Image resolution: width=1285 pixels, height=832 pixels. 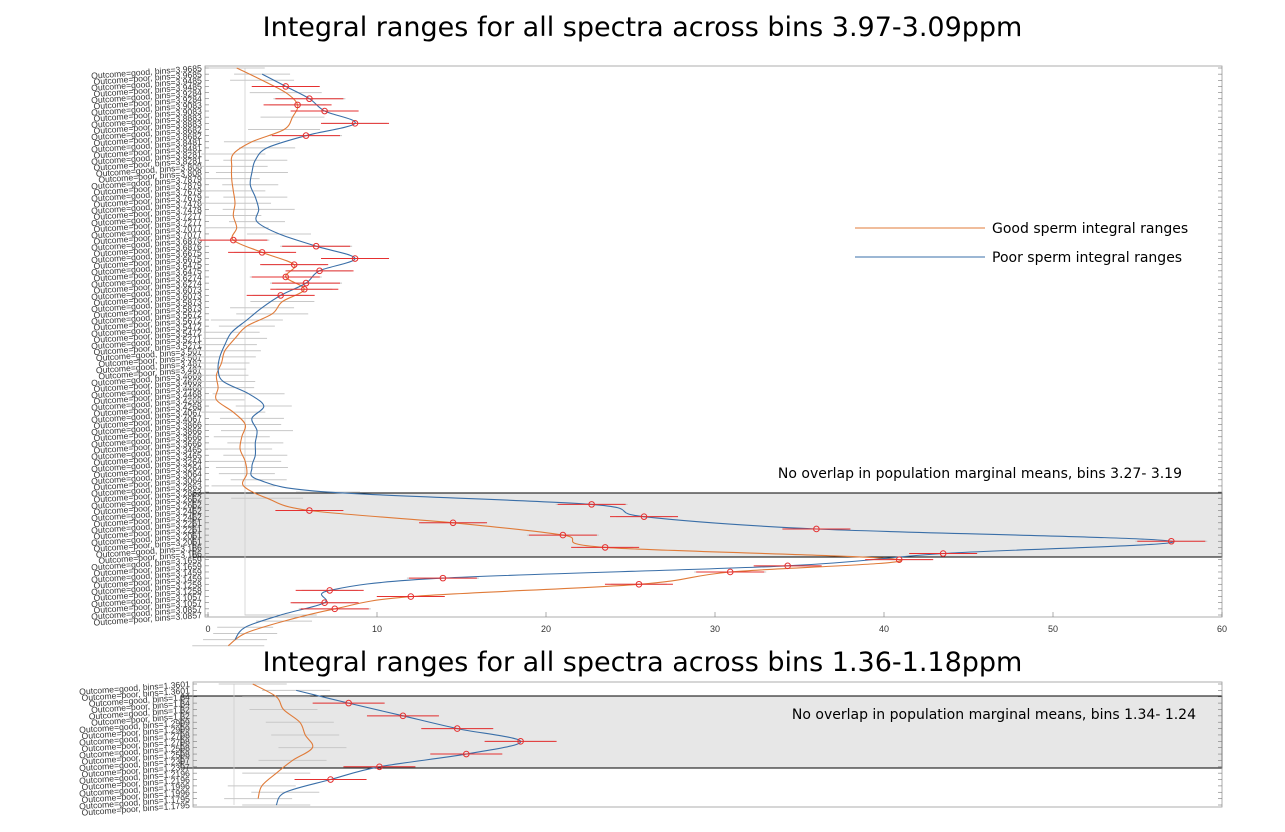 I want to click on x-tick-label: 10, so click(x=377, y=629).